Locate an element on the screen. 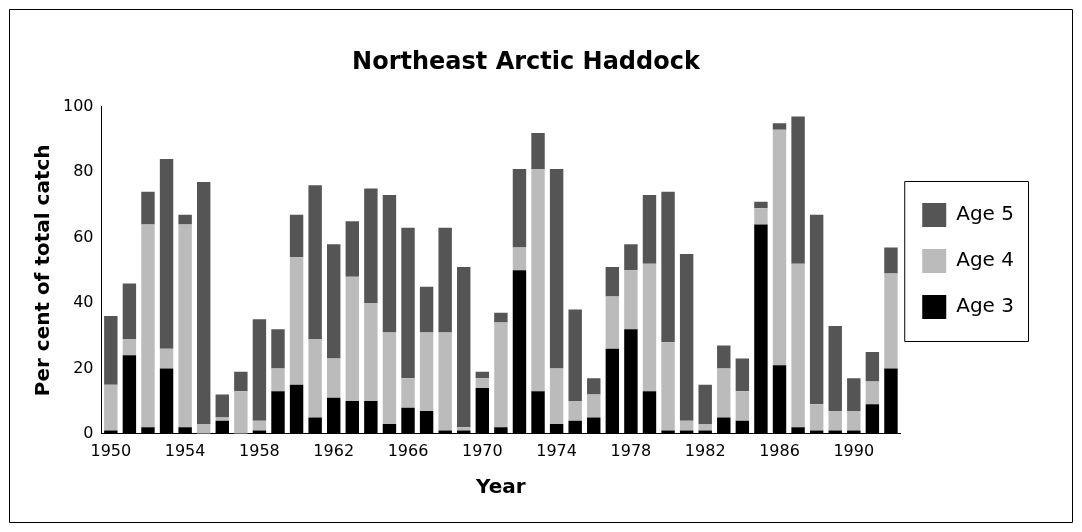 The image size is (1082, 532). x-tick-label: 1986 is located at coordinates (779, 450).